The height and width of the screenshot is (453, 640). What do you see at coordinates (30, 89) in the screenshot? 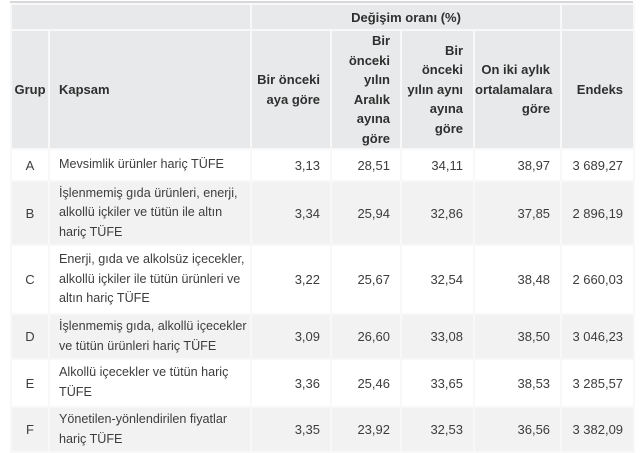
I see `column-header-grup: Grup` at bounding box center [30, 89].